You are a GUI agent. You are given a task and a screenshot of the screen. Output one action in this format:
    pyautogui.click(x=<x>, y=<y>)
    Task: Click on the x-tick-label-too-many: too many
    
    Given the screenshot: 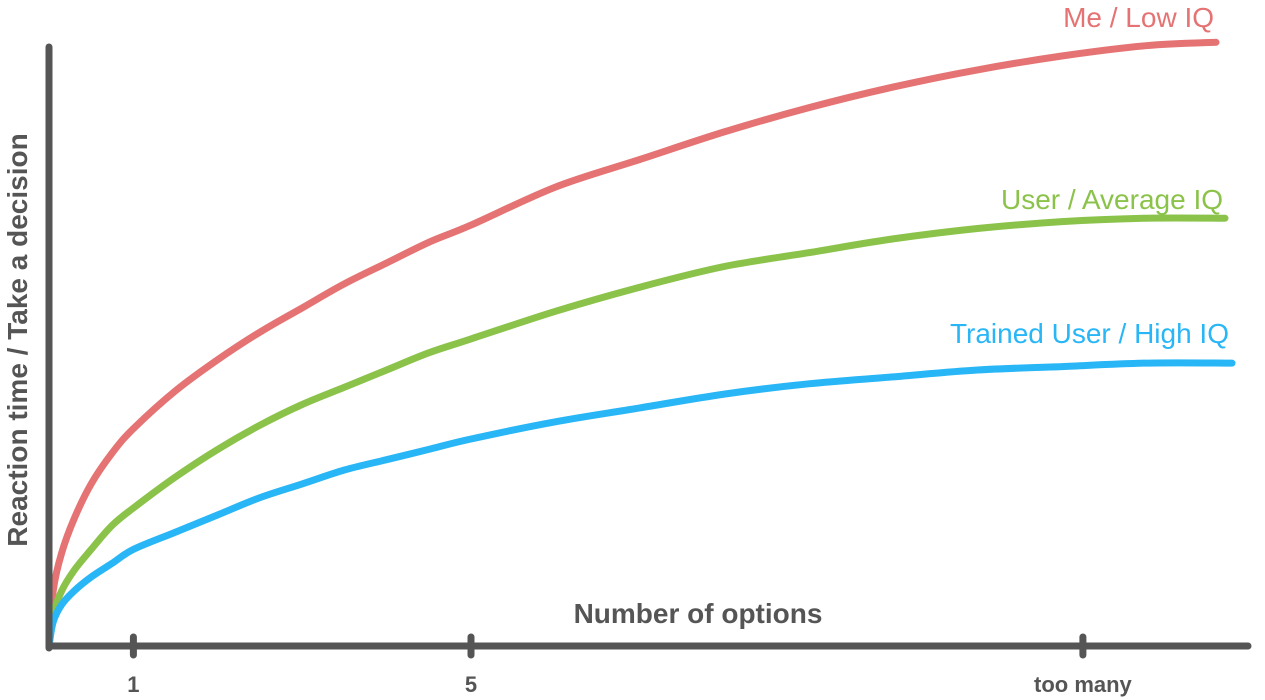 What is the action you would take?
    pyautogui.click(x=1083, y=684)
    